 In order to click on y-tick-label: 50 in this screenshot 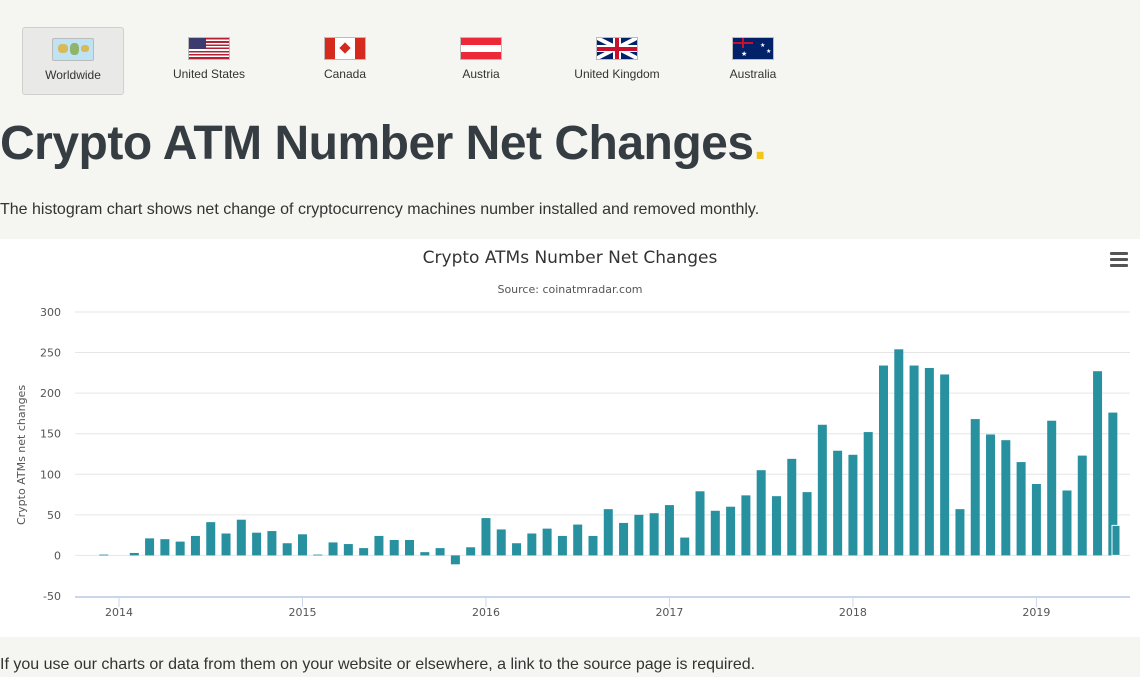, I will do `click(54, 515)`.